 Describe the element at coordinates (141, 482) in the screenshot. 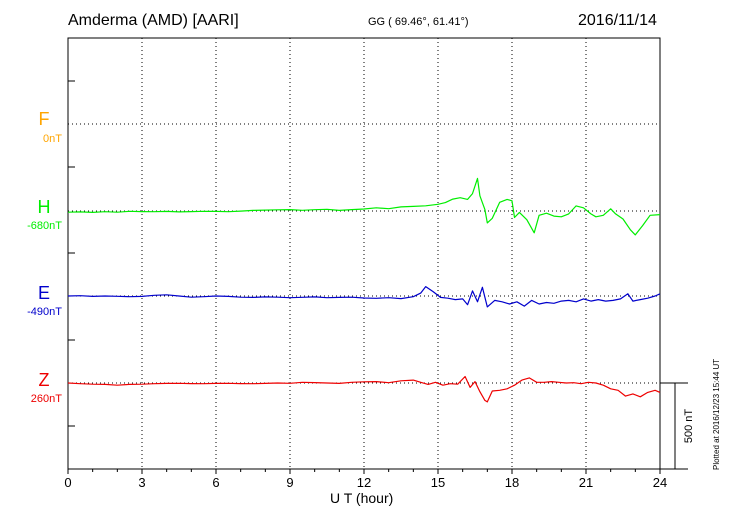

I see `x-tick-label: 3` at that location.